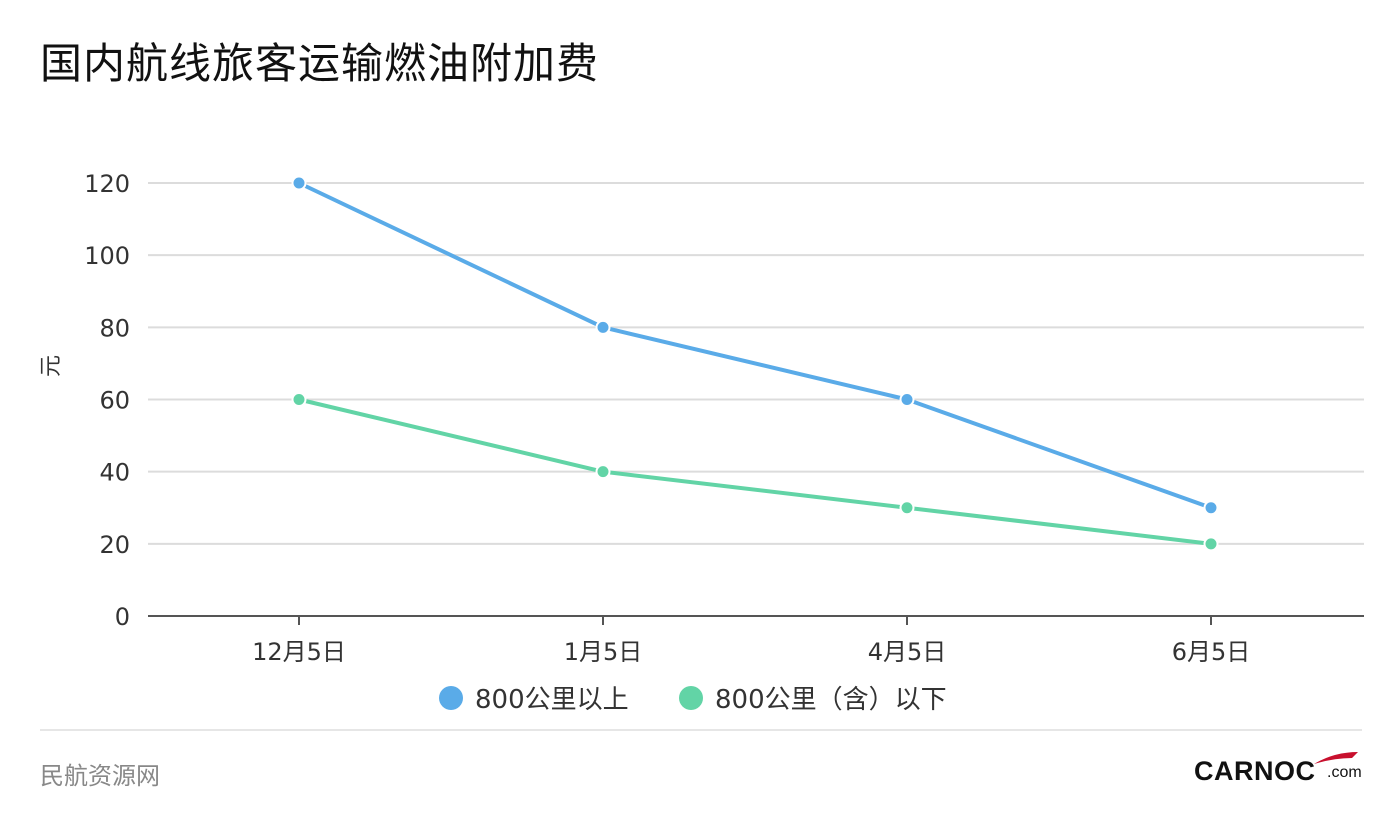 The width and height of the screenshot is (1400, 820). Describe the element at coordinates (114, 473) in the screenshot. I see `y-tick-label: 40` at that location.